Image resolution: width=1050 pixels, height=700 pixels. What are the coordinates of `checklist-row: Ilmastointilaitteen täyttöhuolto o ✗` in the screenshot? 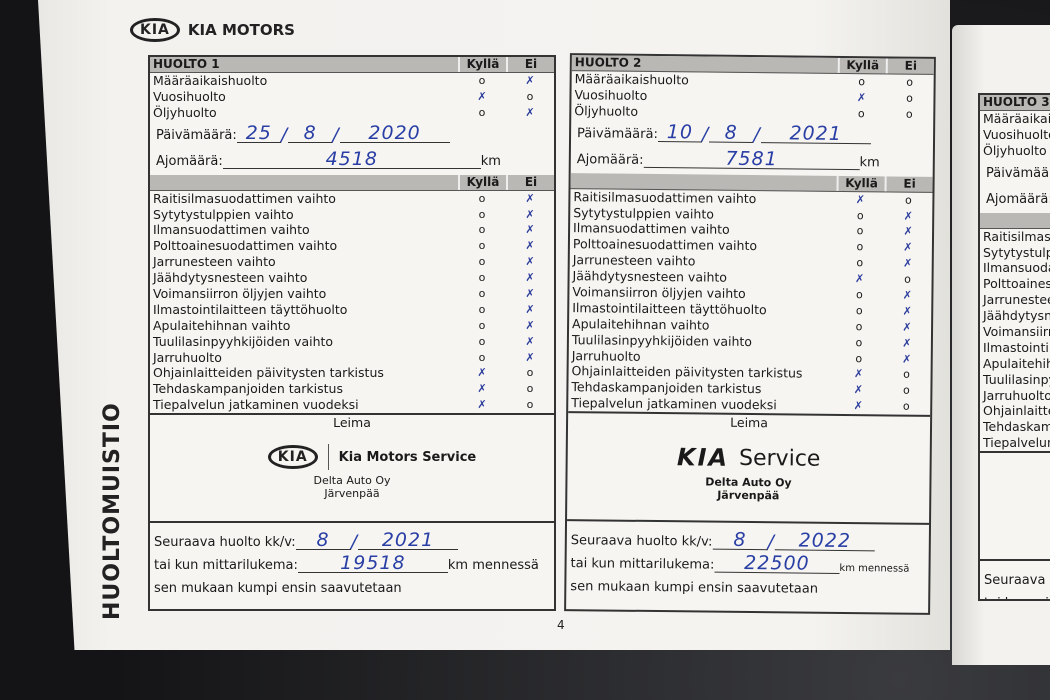 It's located at (352, 310).